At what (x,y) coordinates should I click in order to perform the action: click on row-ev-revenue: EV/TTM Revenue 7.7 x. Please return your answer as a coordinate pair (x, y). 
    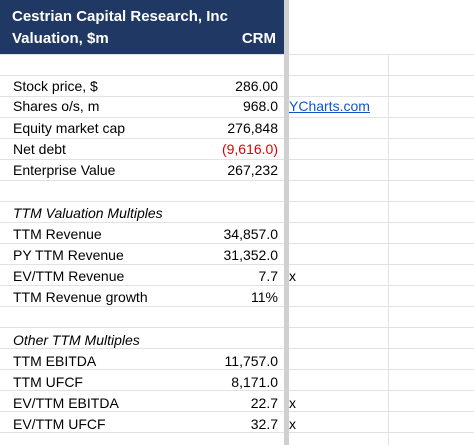
    Looking at the image, I should click on (237, 276).